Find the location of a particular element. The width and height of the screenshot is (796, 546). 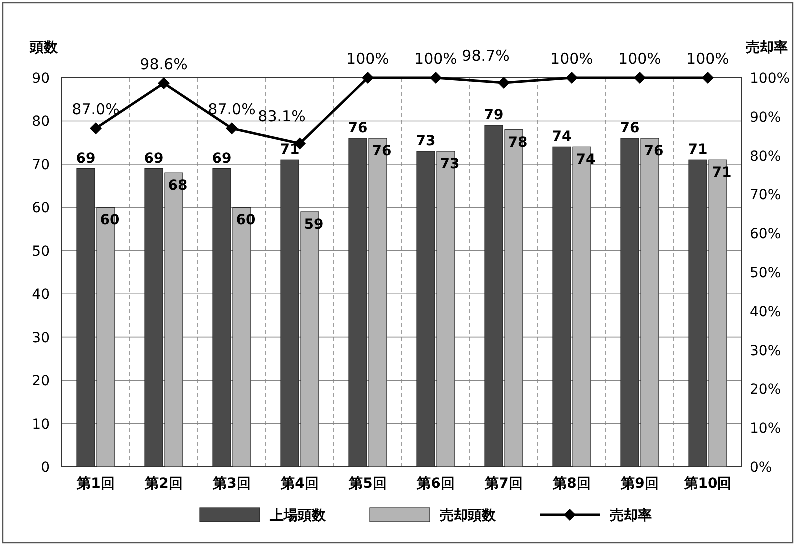

y-axis-title: 頭数 is located at coordinates (44, 48).